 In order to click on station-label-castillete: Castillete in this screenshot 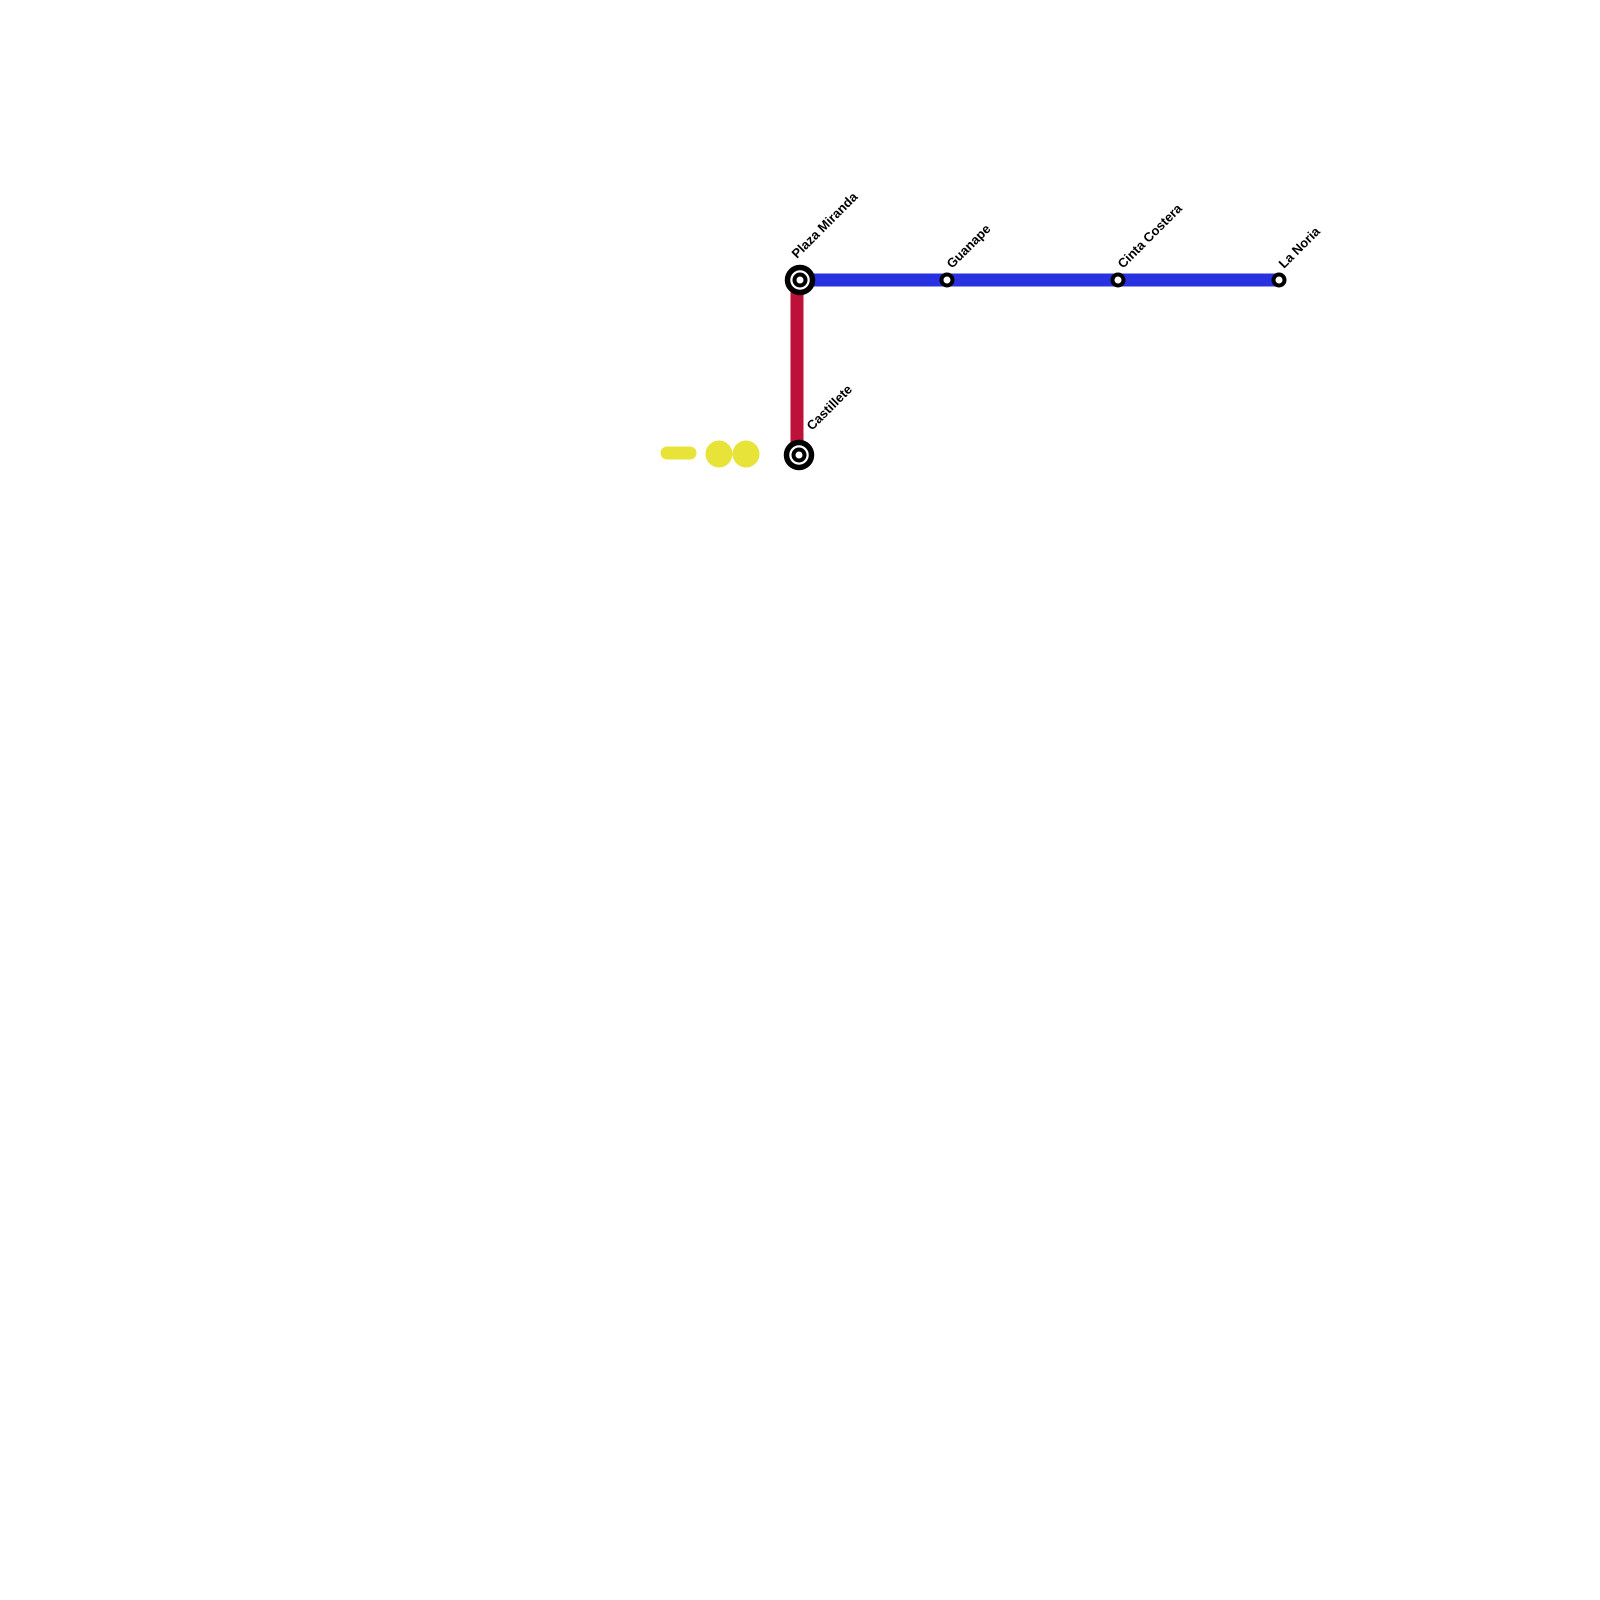, I will do `click(829, 407)`.